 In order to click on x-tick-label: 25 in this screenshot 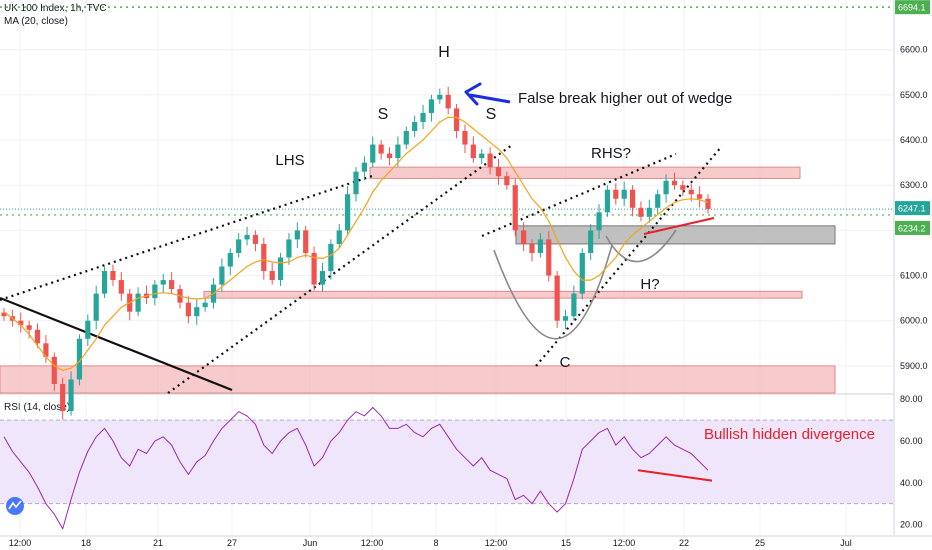, I will do `click(760, 543)`.